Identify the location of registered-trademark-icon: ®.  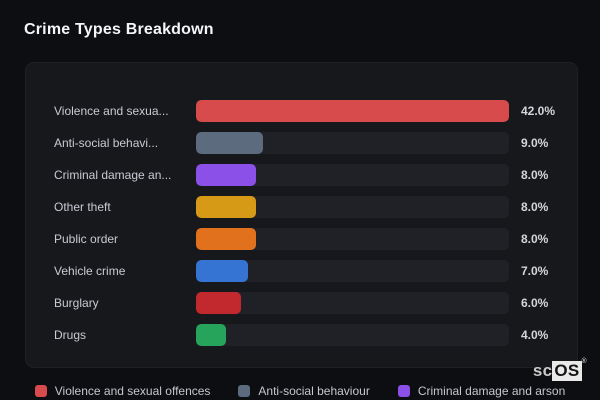
(584, 361).